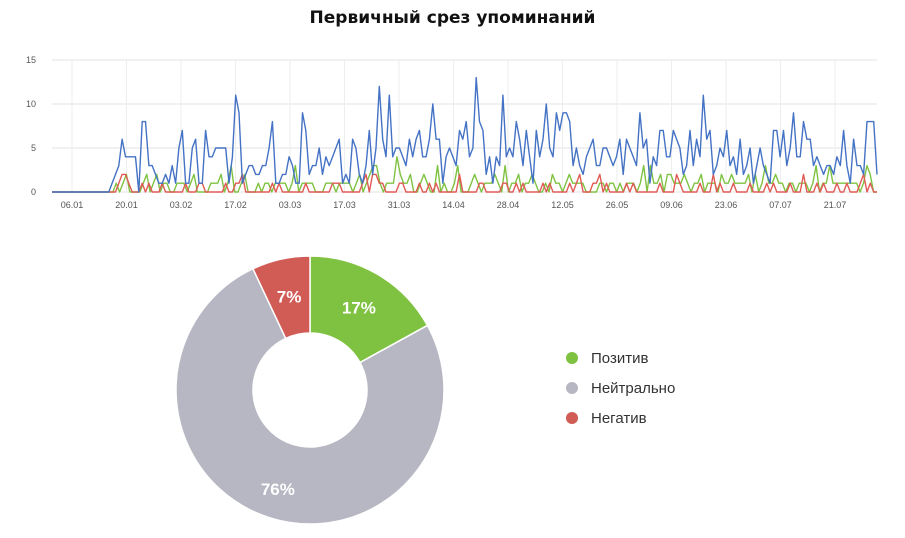  I want to click on y-tick-label: 0, so click(33, 192).